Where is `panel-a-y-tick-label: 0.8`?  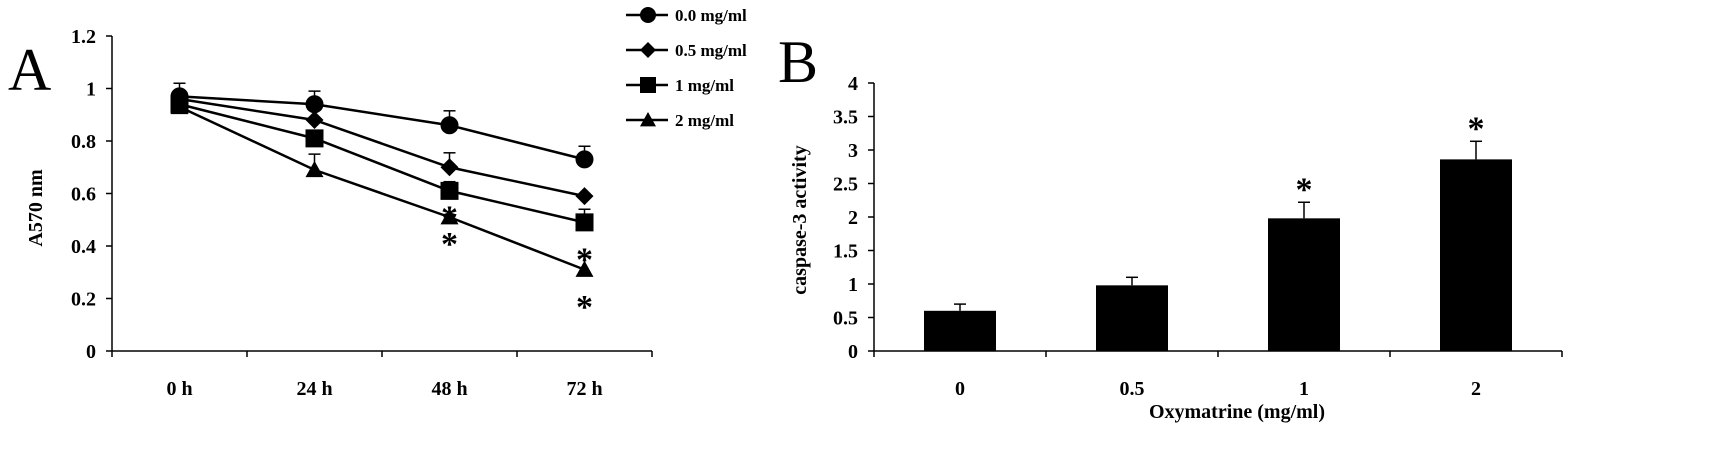 panel-a-y-tick-label: 0.8 is located at coordinates (83, 142).